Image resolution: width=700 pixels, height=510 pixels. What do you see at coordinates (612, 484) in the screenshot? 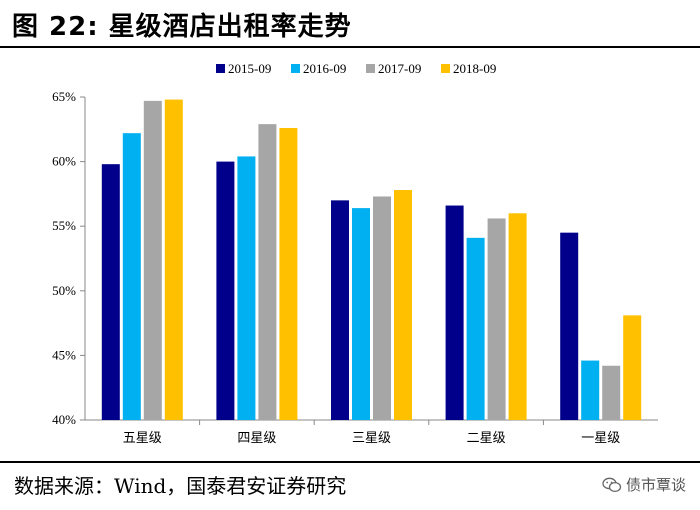
I see `wechat-icon` at bounding box center [612, 484].